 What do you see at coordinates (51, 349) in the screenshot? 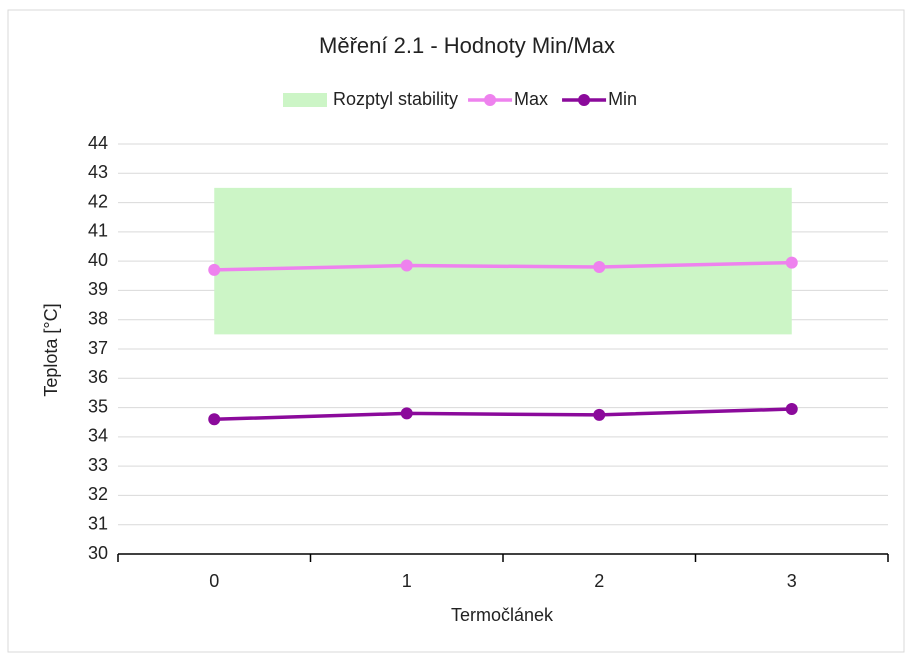
I see `y-axis-label: Teplota [°C]` at bounding box center [51, 349].